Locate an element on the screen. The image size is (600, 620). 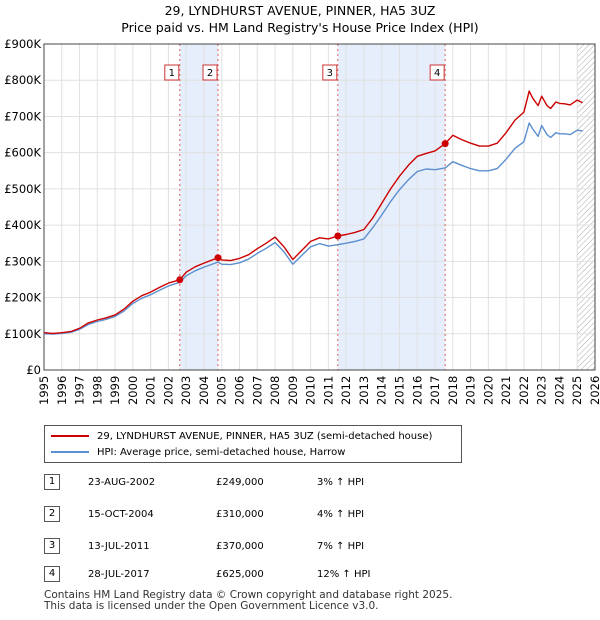
x-tick-label: 2007 is located at coordinates (257, 390).